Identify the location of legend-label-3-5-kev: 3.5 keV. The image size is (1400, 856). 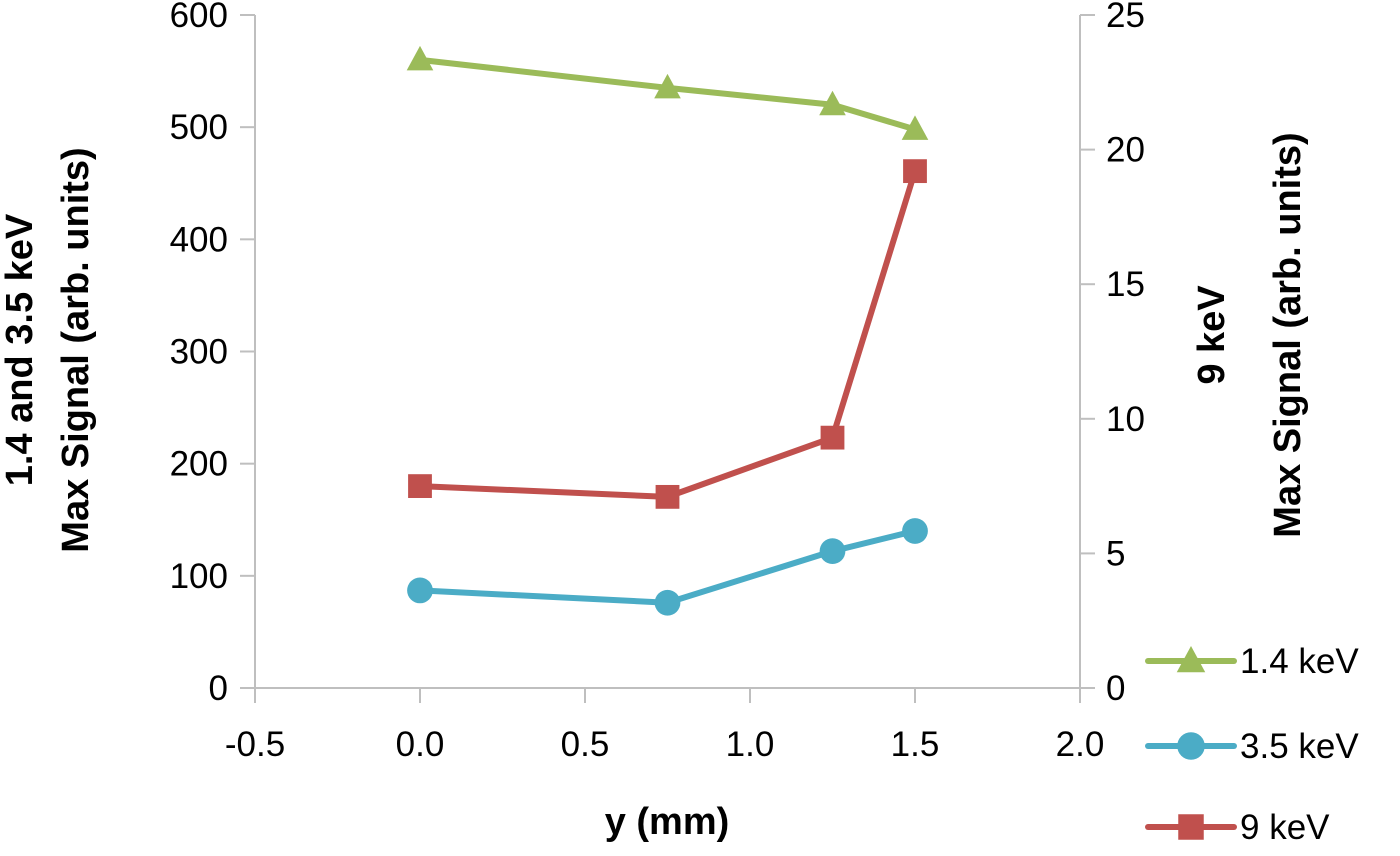
(1299, 746).